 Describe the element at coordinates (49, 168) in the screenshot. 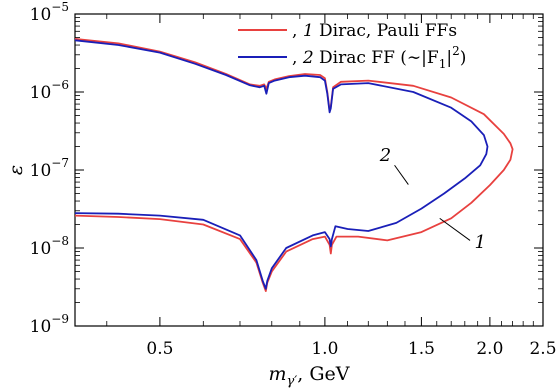

I see `y-tick-label: 10⁻⁷` at that location.